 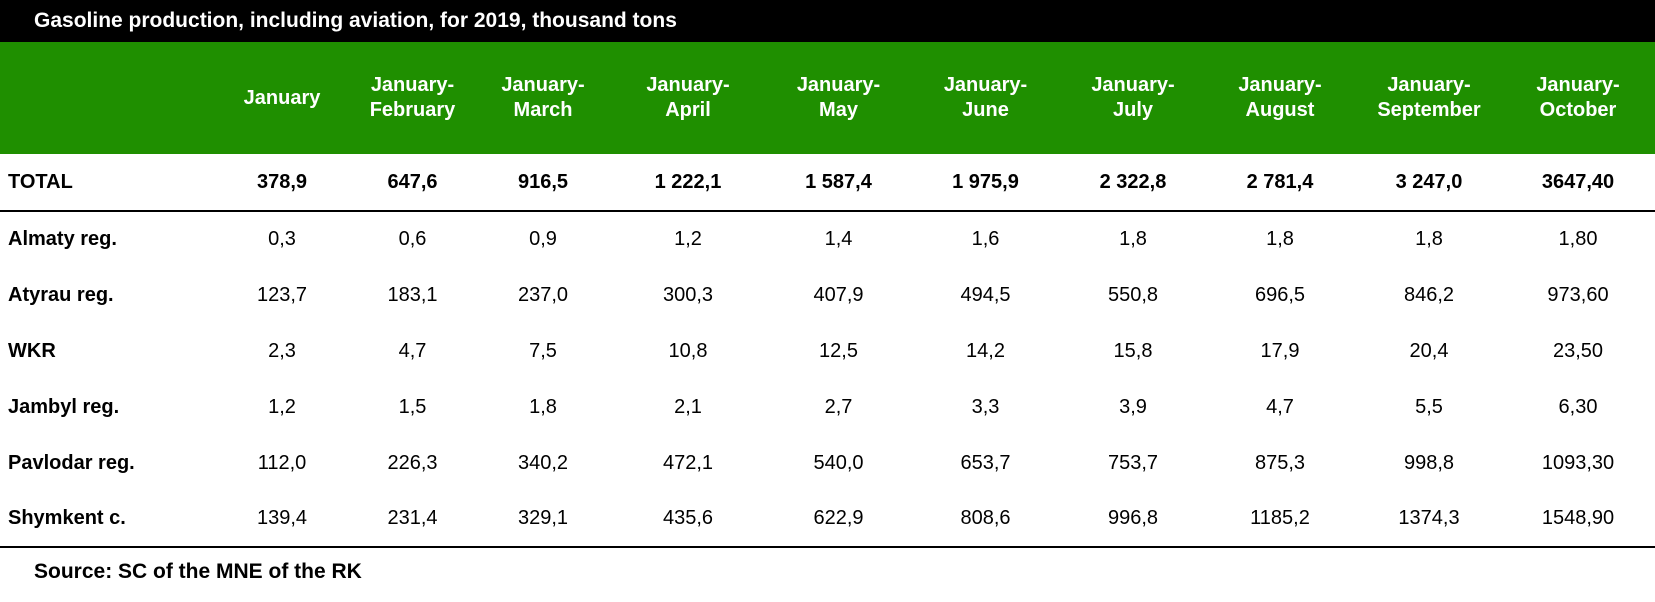 I want to click on table-cell: 300,3, so click(x=688, y=294).